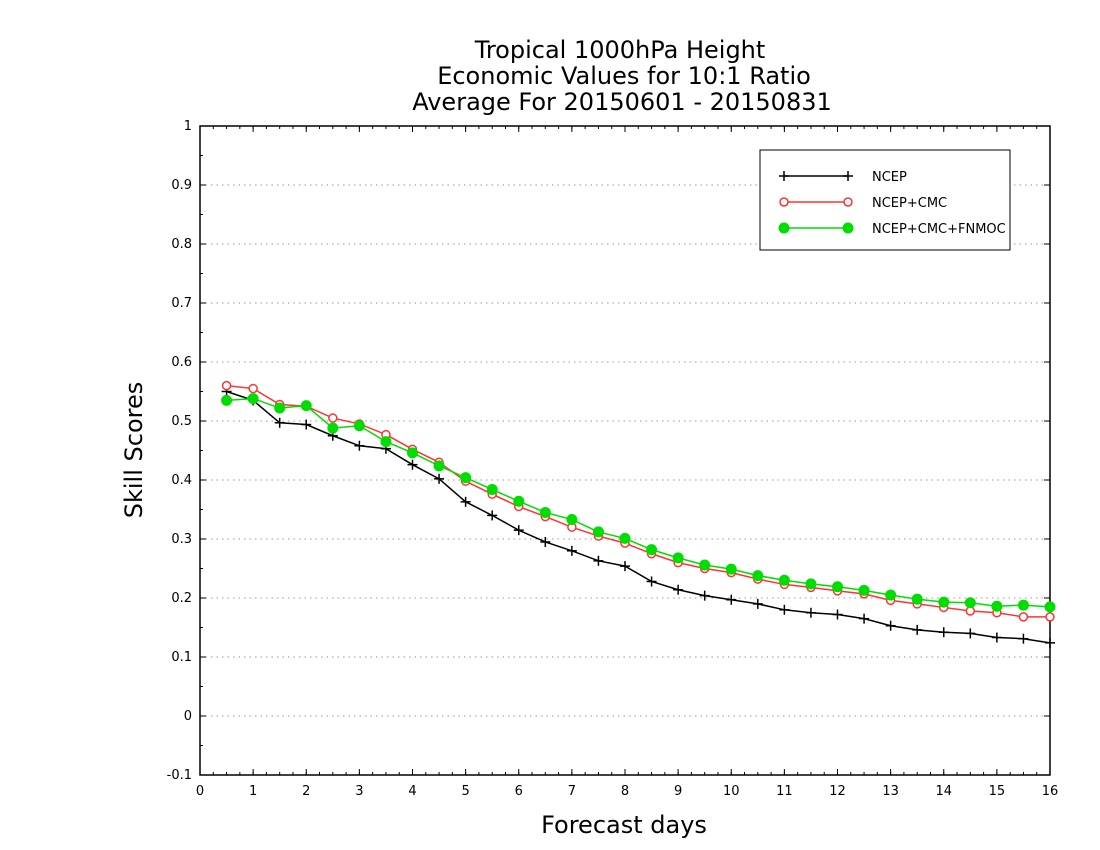  What do you see at coordinates (622, 102) in the screenshot?
I see `chart-title-line-3: Average For 20150601 - 20150831` at bounding box center [622, 102].